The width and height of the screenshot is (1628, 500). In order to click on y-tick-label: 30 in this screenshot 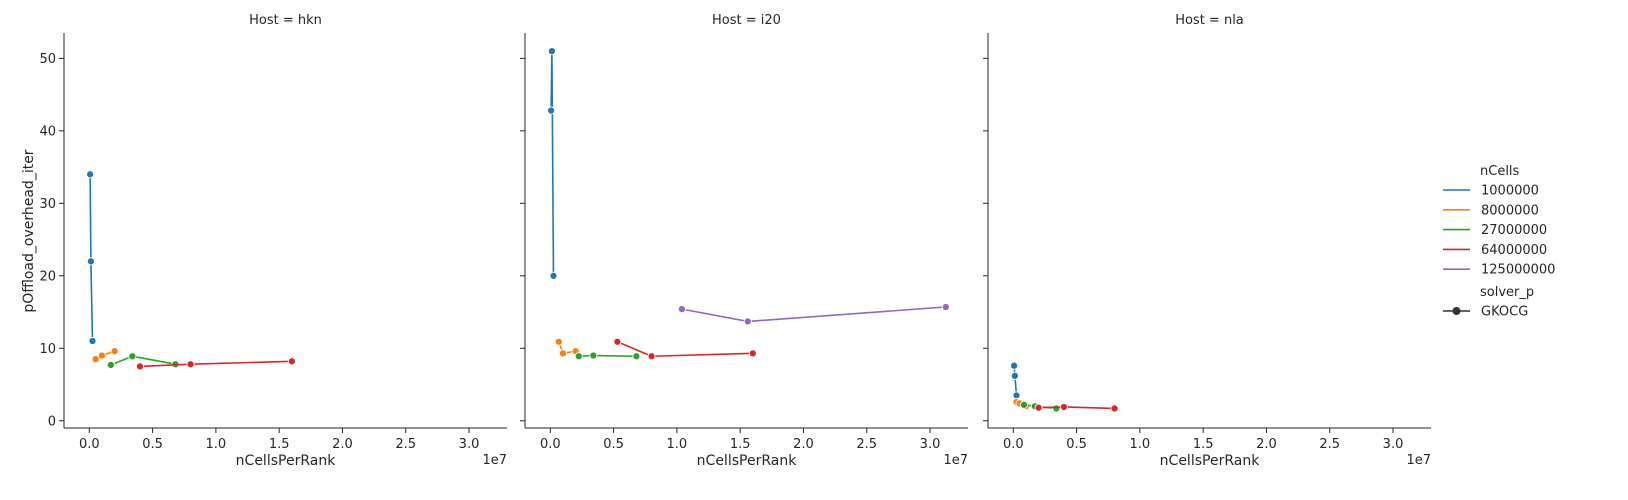, I will do `click(47, 204)`.